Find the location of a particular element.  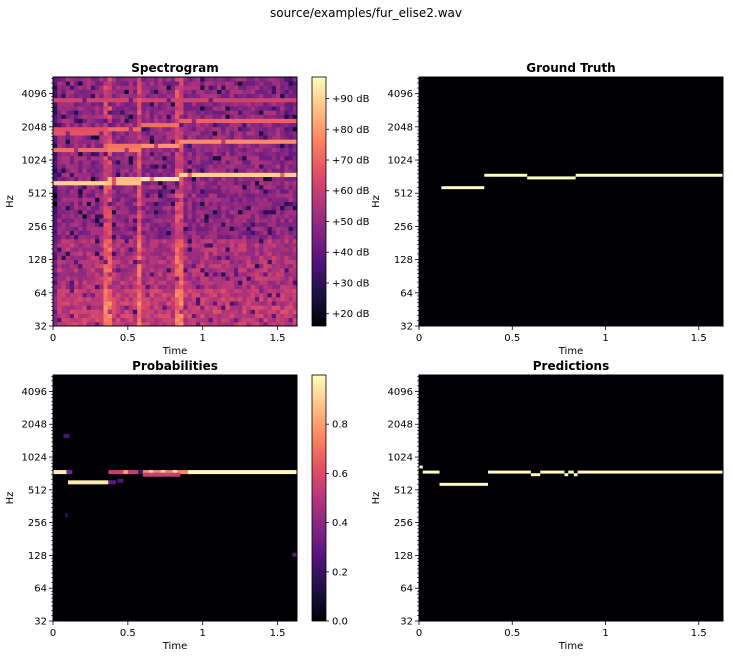

axes-frame is located at coordinates (175, 498).